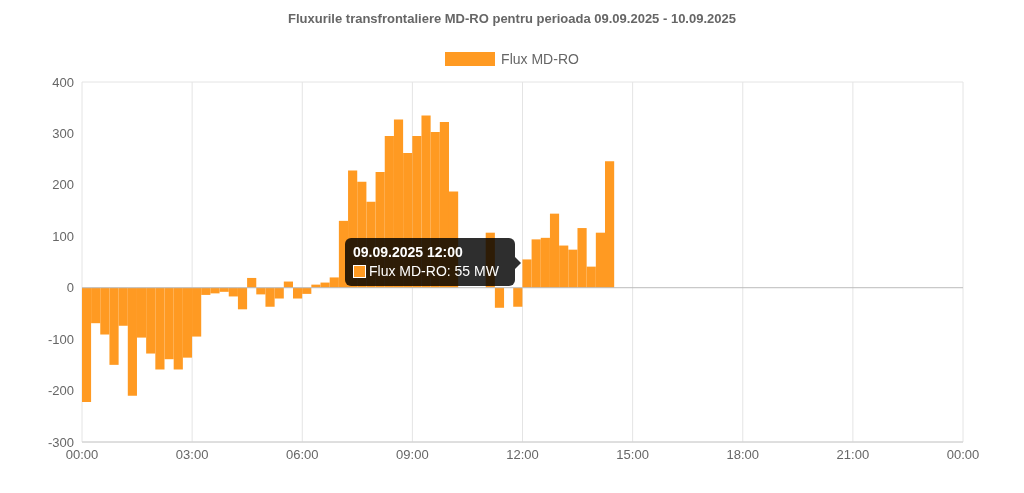  I want to click on x-tick-label: 21:00, so click(853, 455).